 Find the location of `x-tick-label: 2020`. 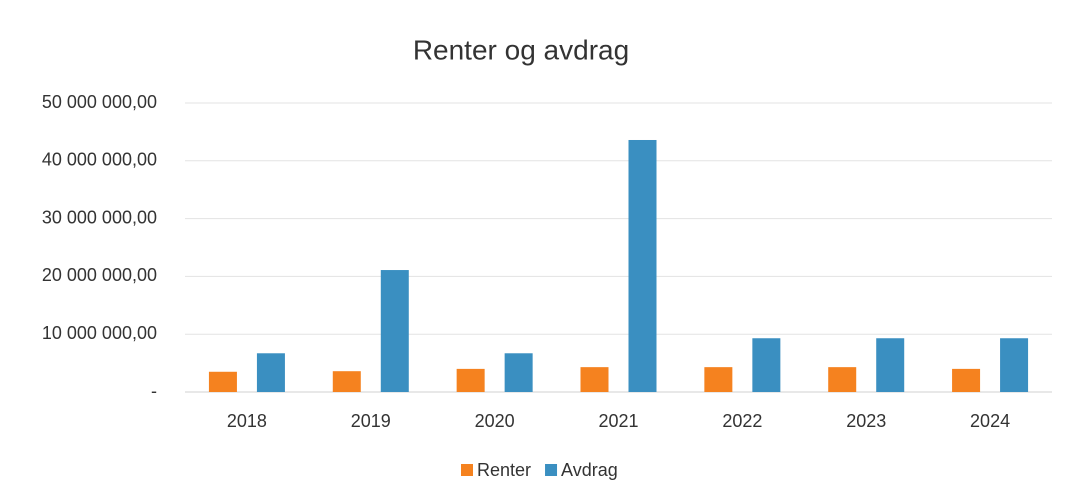

x-tick-label: 2020 is located at coordinates (495, 421).